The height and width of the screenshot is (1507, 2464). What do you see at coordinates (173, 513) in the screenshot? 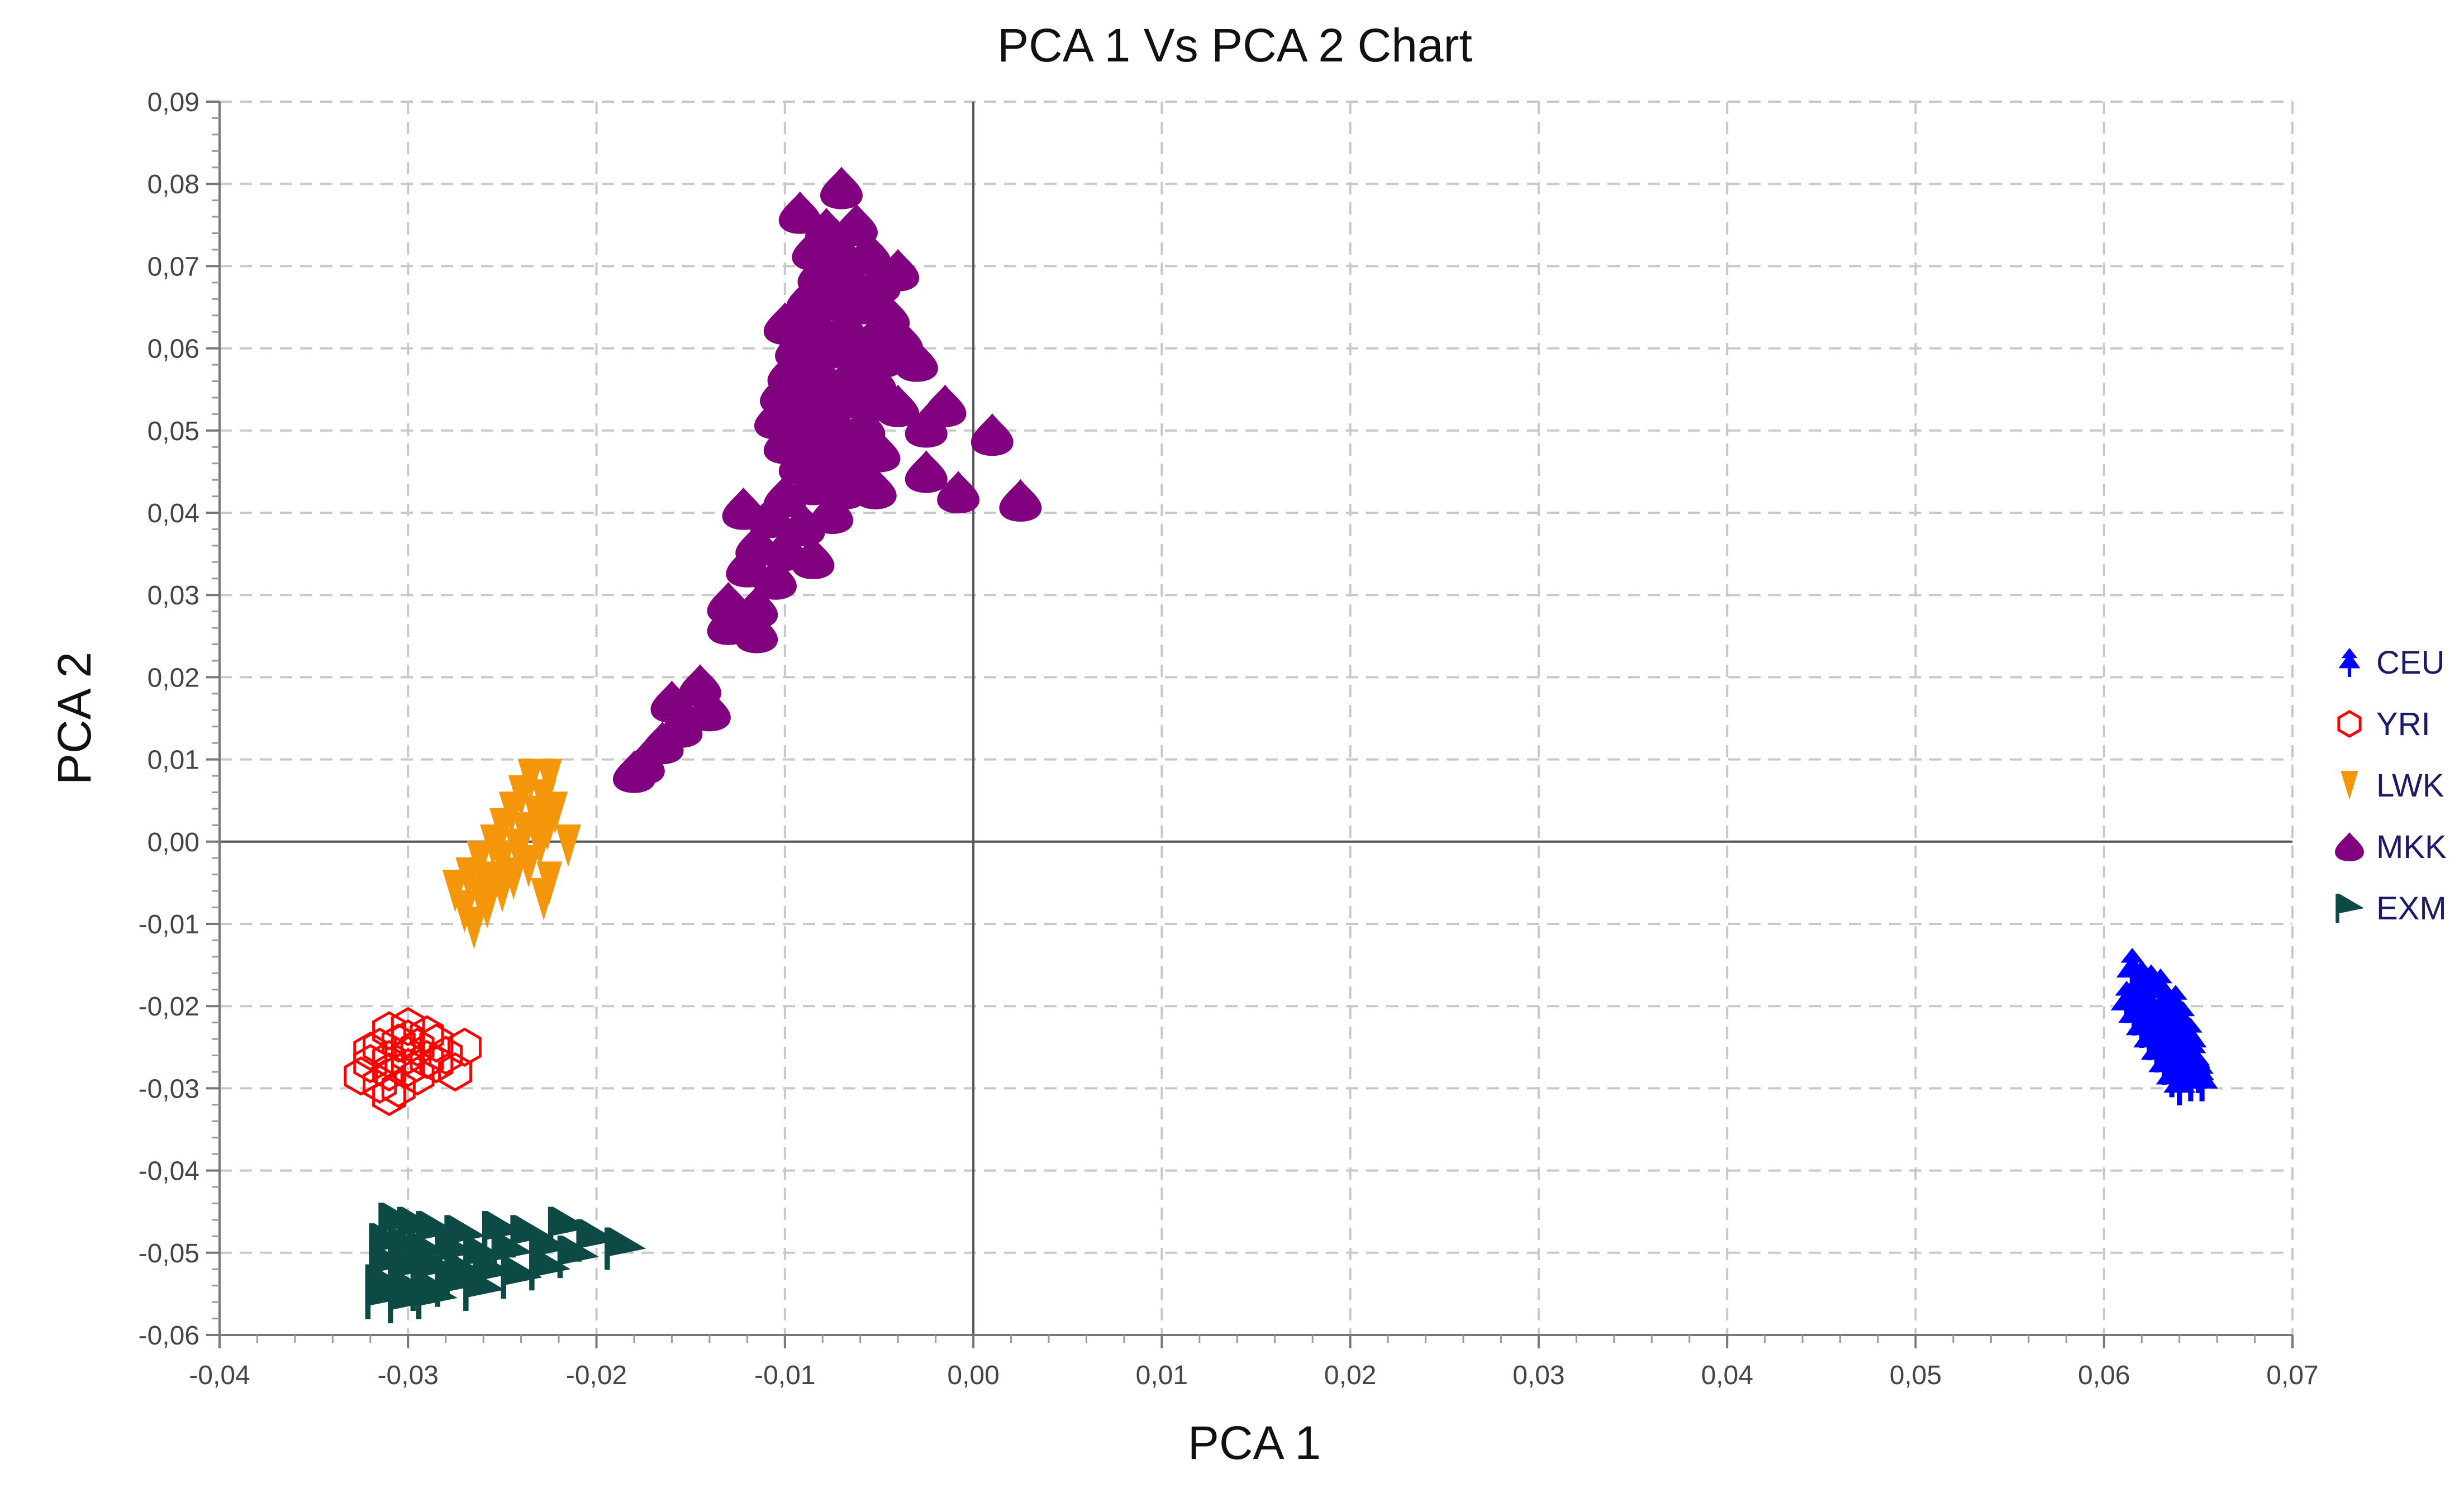
I see `y-tick-label: 0,04` at bounding box center [173, 513].